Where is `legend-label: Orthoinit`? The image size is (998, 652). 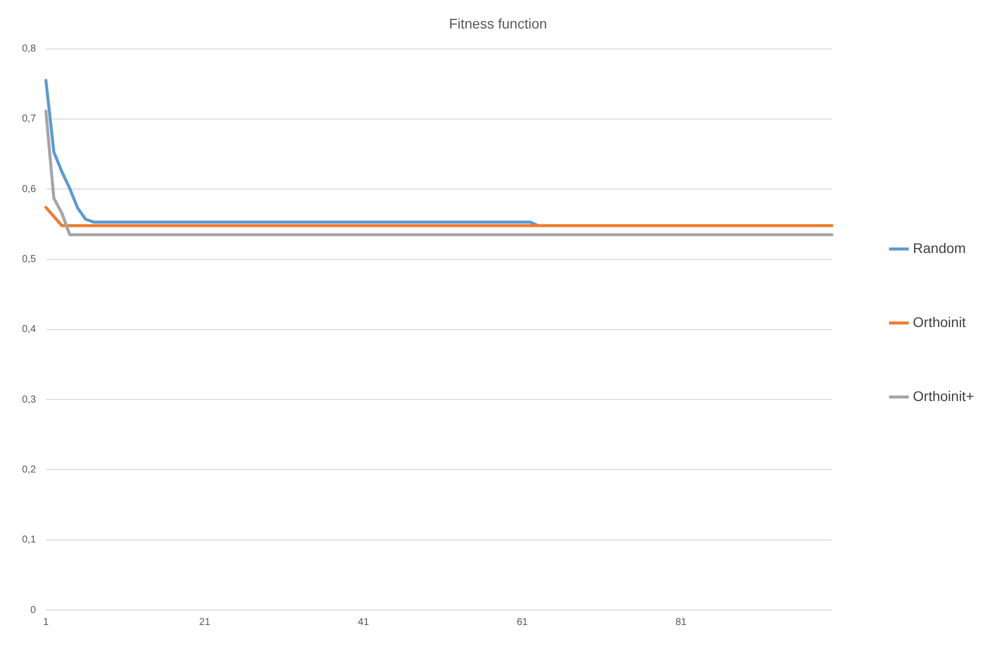
legend-label: Orthoinit is located at coordinates (939, 322).